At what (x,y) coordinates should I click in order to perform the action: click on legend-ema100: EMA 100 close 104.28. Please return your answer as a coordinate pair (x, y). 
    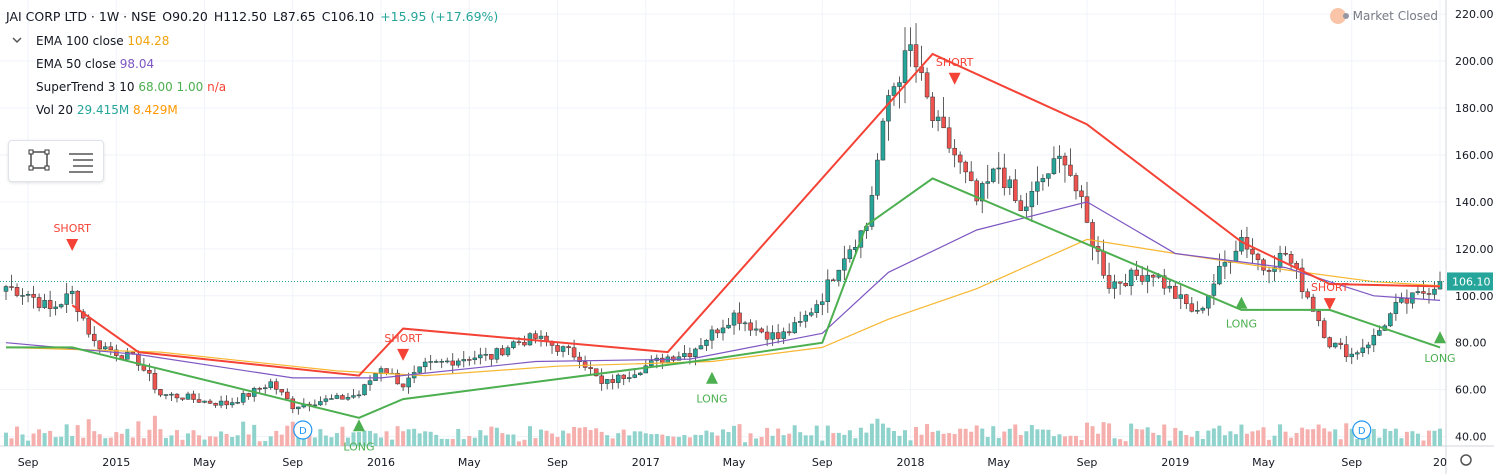
    Looking at the image, I should click on (102, 41).